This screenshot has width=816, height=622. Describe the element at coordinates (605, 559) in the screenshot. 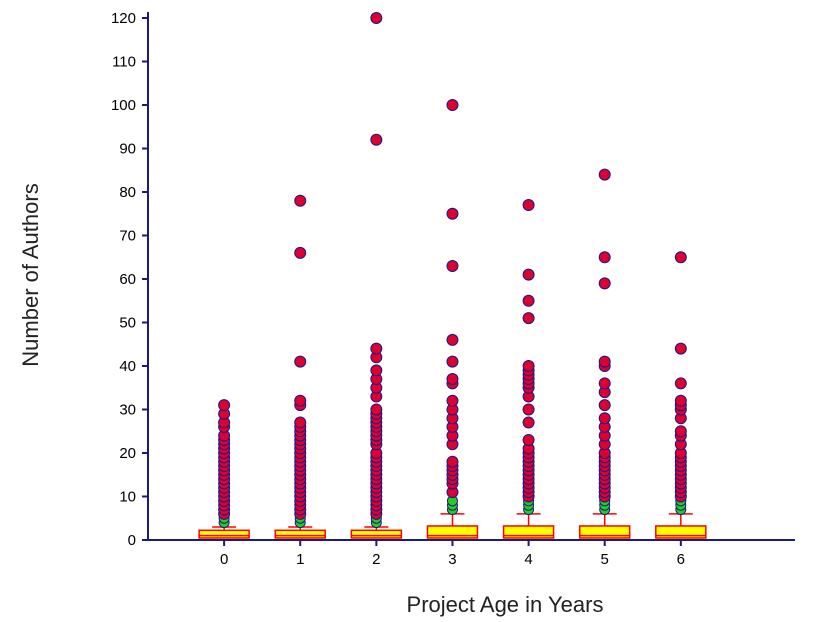

I see `x-tick-label: 5` at that location.